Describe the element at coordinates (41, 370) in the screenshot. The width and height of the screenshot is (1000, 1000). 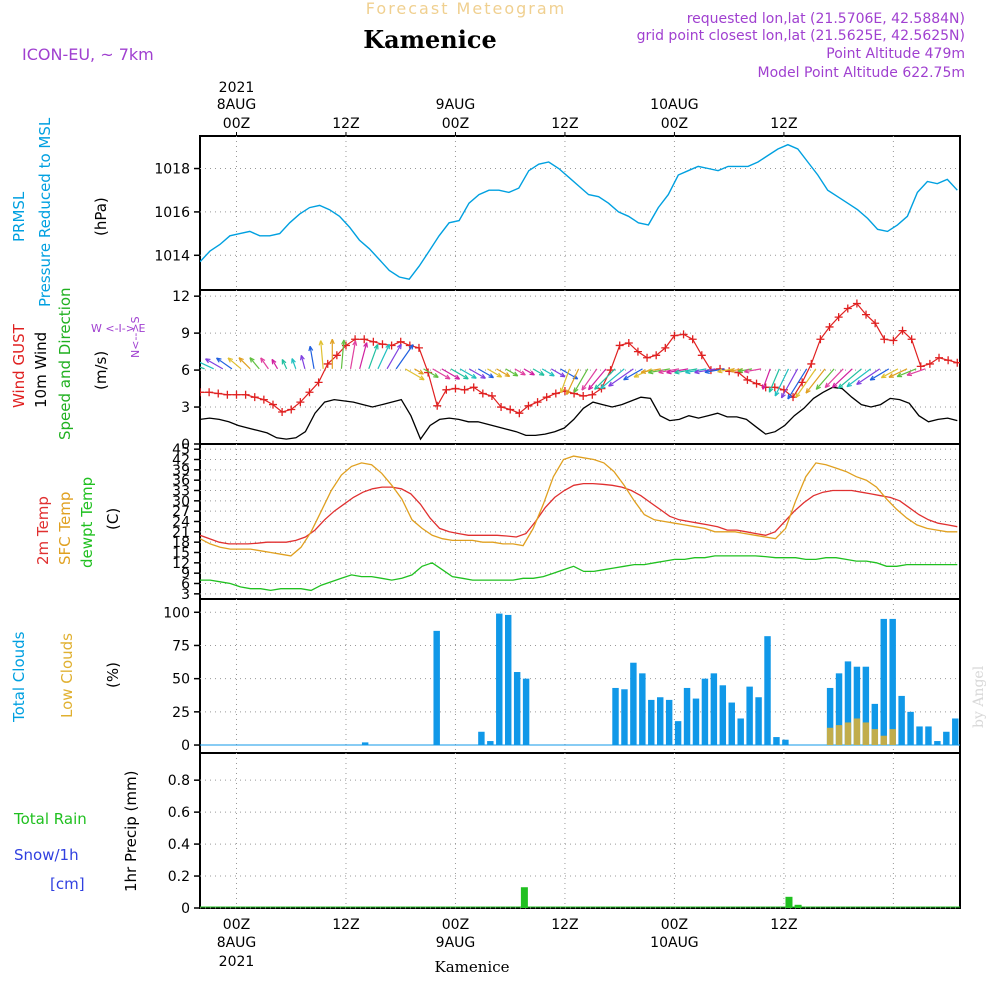
I see `wind10-label: 10m Wind` at that location.